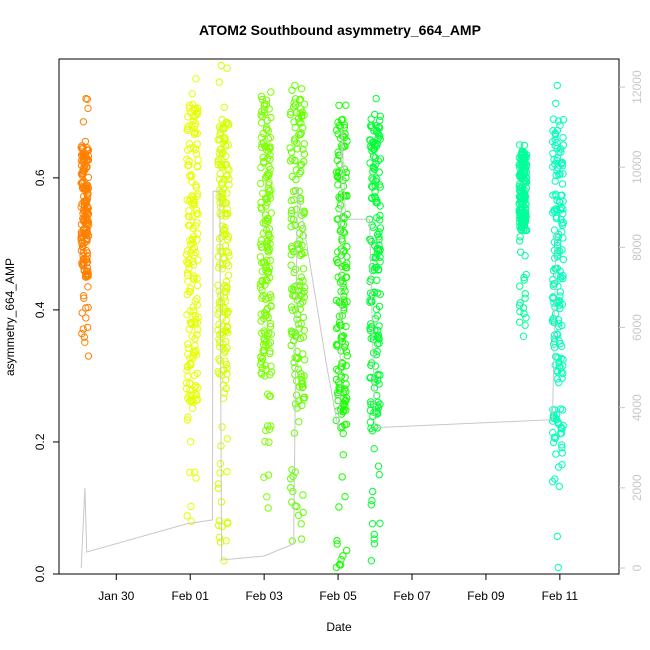 Image resolution: width=650 pixels, height=650 pixels. Describe the element at coordinates (191, 596) in the screenshot. I see `x-tick-label: Feb 01` at that location.